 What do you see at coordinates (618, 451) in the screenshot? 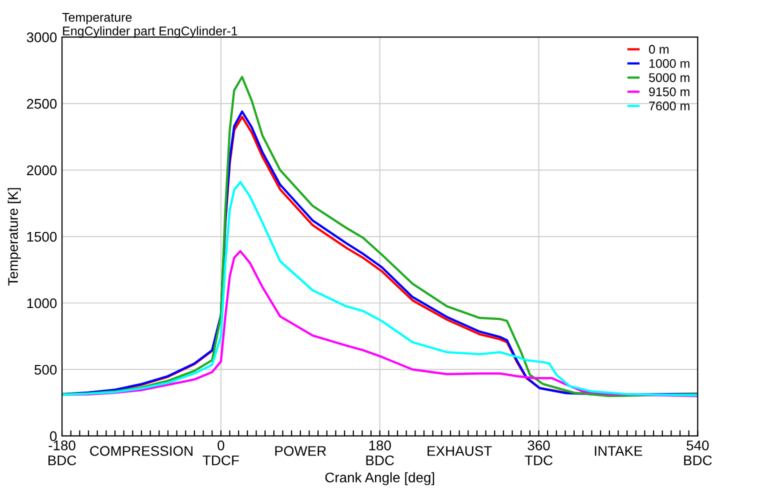
I see `text: INTAKE` at bounding box center [618, 451].